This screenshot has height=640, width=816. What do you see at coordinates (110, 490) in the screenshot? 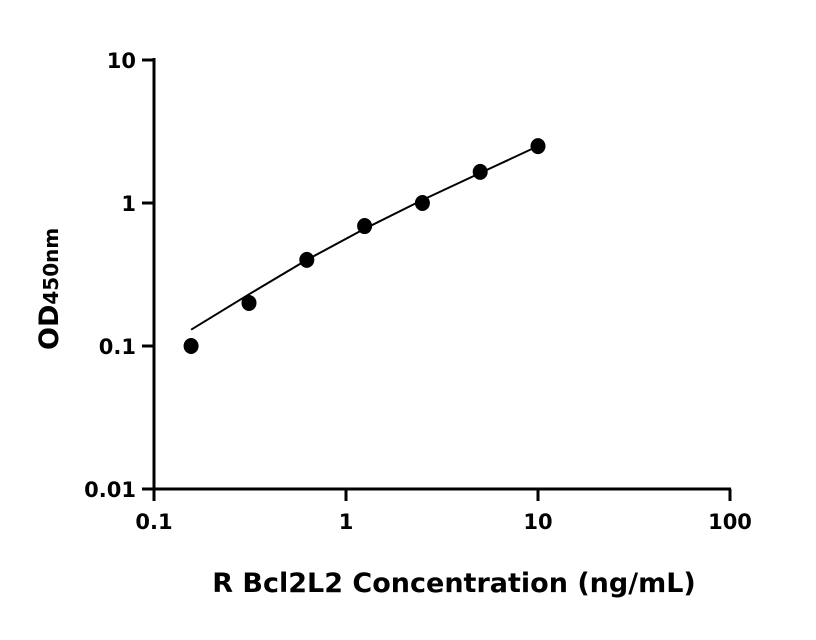
I see `y-tick-label: 0.01` at bounding box center [110, 490].